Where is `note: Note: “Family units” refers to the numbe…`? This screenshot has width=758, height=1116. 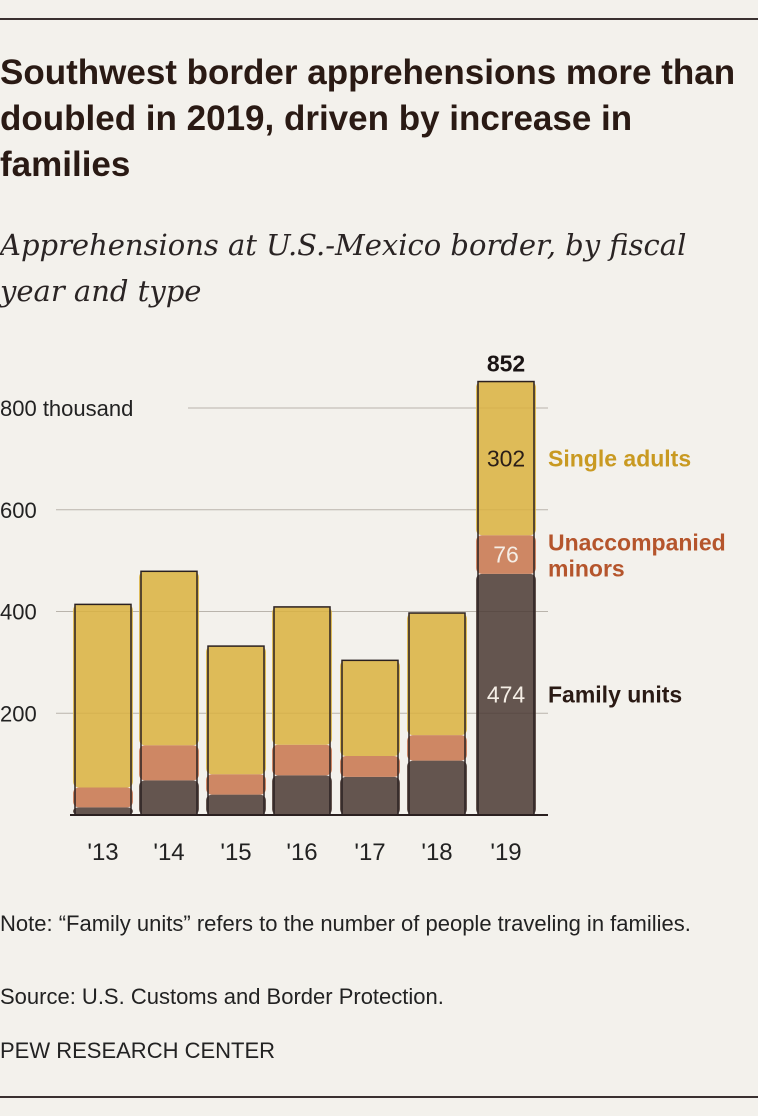 note: Note: “Family units” refers to the numbe… is located at coordinates (345, 923).